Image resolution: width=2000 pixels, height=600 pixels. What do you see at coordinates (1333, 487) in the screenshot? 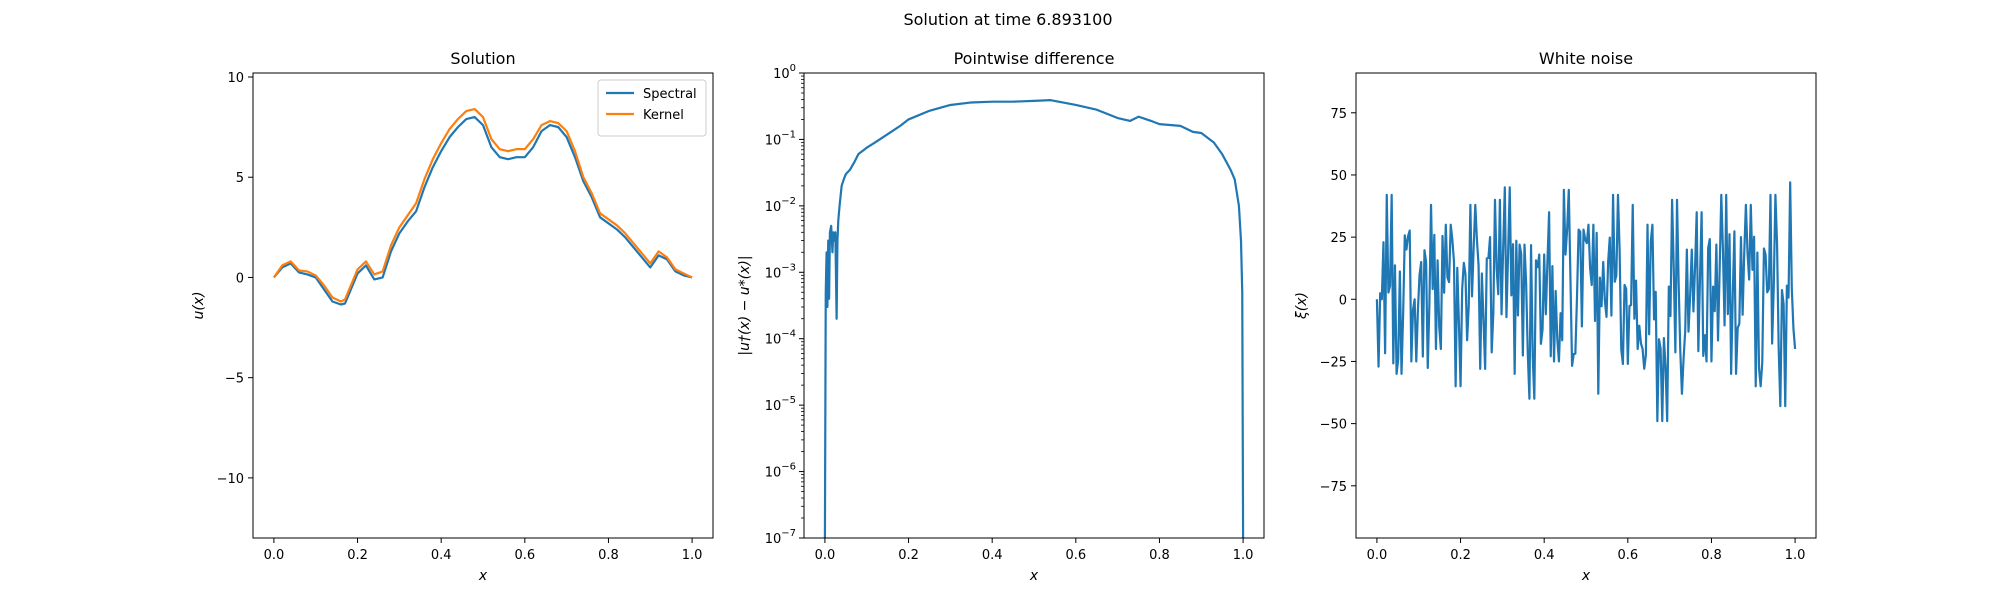
I see `y-tick-label: −75` at bounding box center [1333, 487].